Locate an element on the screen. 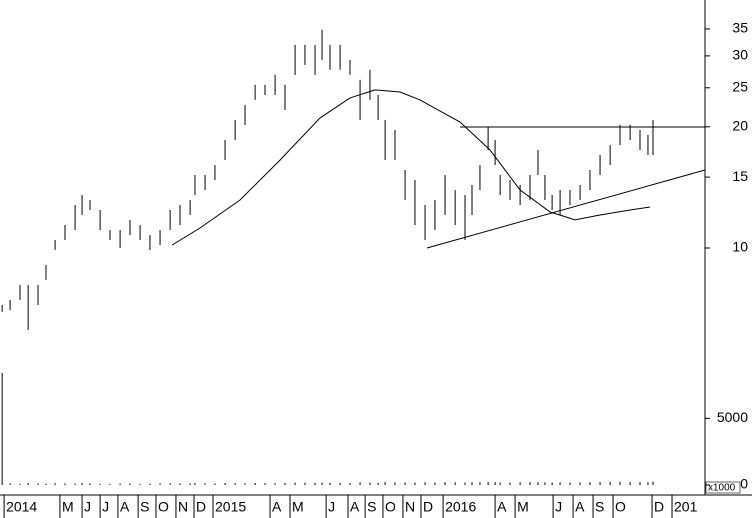 This screenshot has height=518, width=752. x-tick-label: 2014 is located at coordinates (21, 507).